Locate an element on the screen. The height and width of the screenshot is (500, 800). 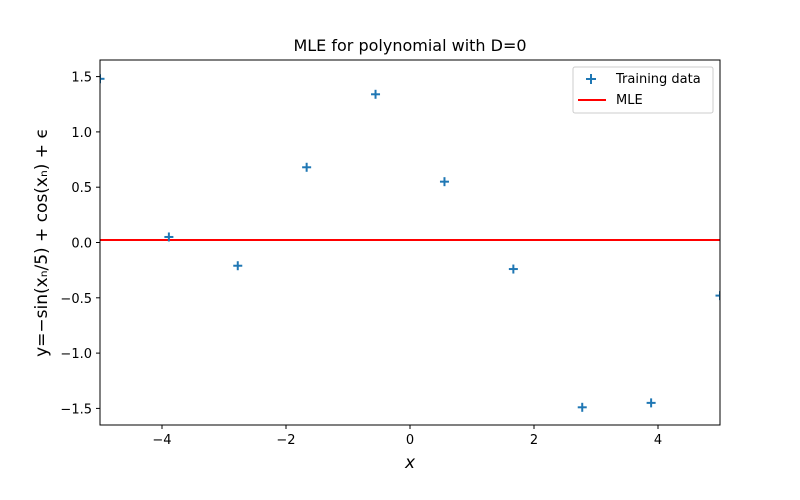
x-tick-label: 4 is located at coordinates (658, 440).